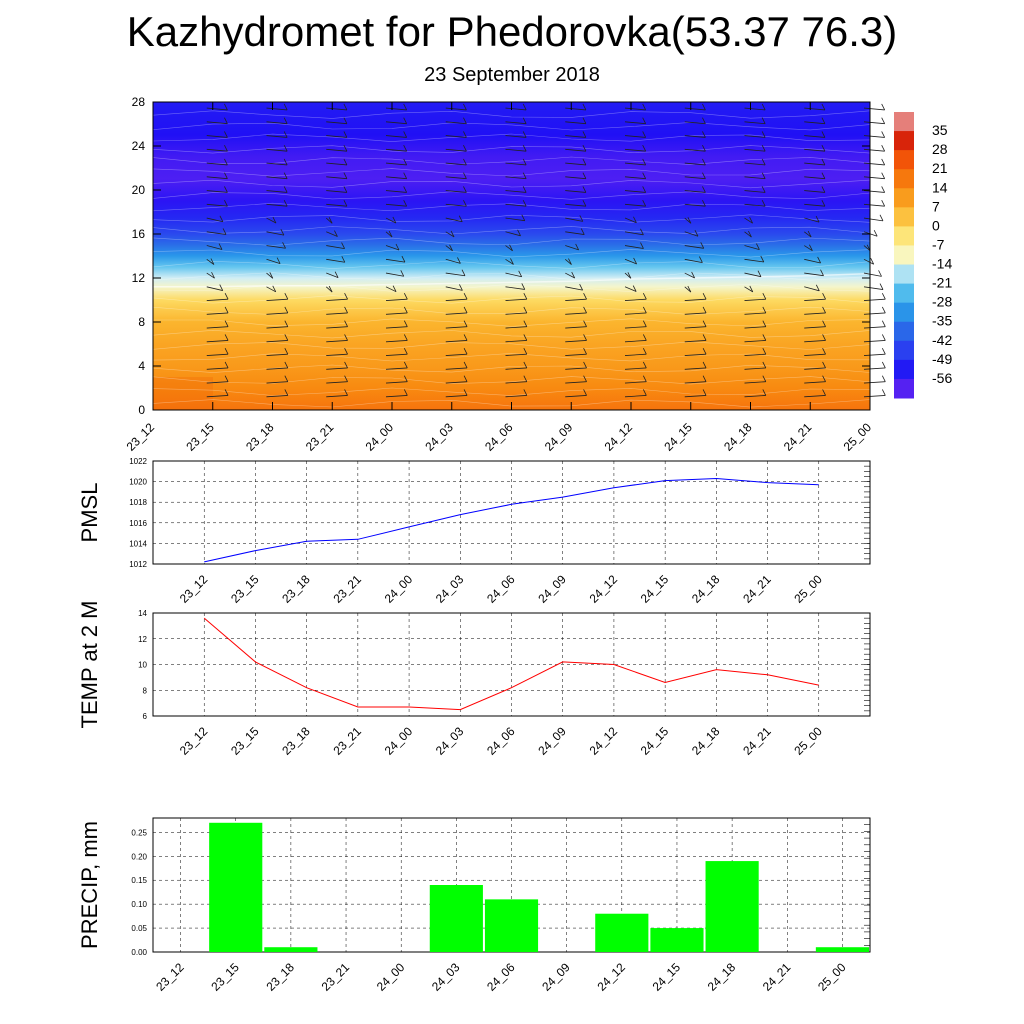  Describe the element at coordinates (170, 977) in the screenshot. I see `precip-xtick-label: 23_12` at that location.